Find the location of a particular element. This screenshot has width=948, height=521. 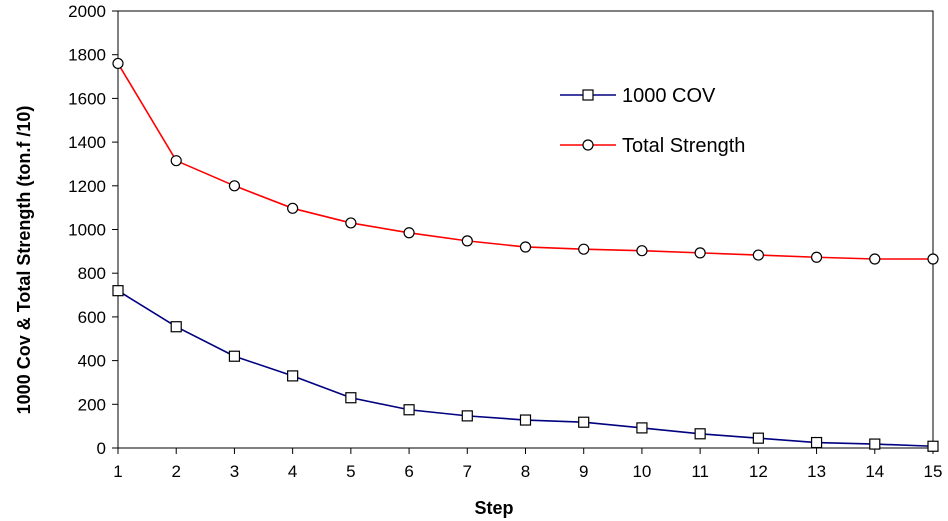

legend-label: Total Strength is located at coordinates (683, 146).